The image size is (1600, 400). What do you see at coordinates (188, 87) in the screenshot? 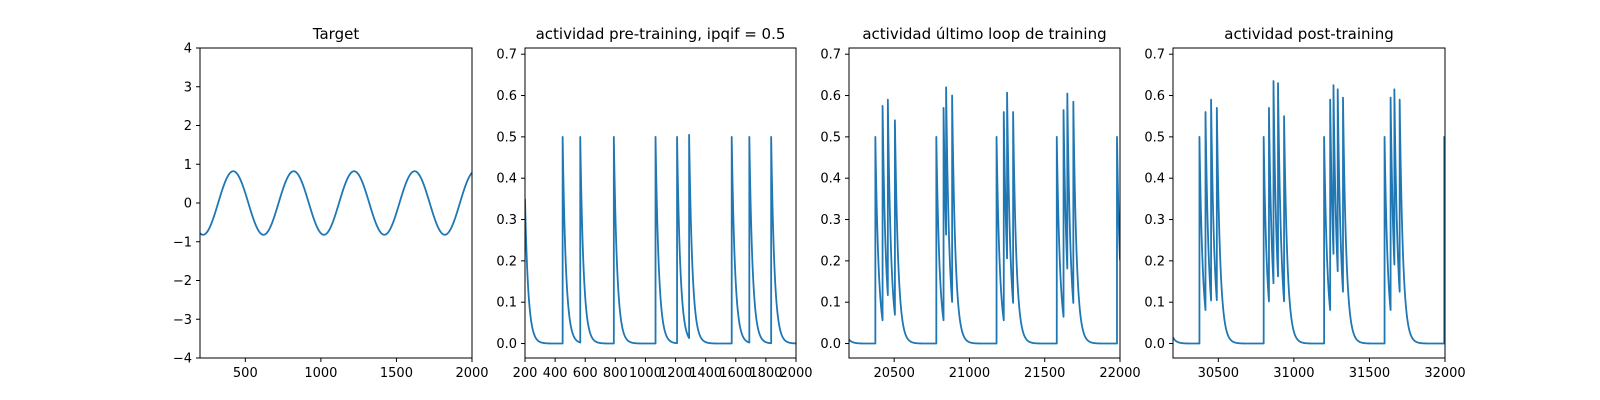
I see `y-tick-label: 3` at bounding box center [188, 87].